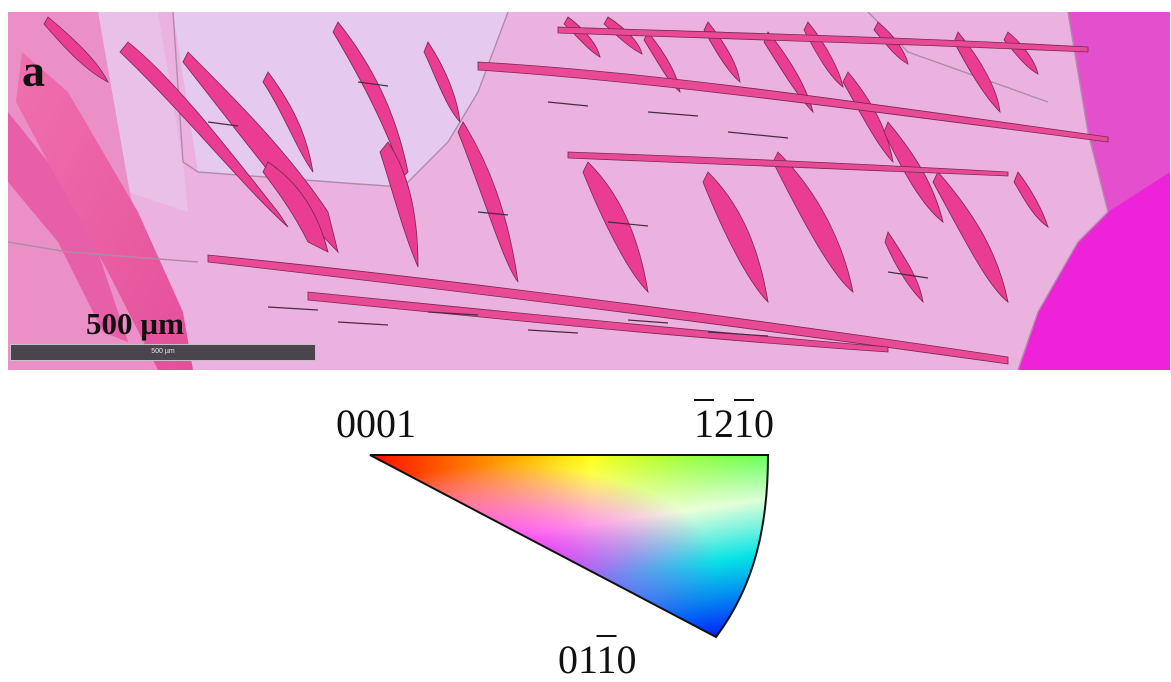 The height and width of the screenshot is (682, 1171). I want to click on legend-label-0-1-1-0: 0110, so click(597, 660).